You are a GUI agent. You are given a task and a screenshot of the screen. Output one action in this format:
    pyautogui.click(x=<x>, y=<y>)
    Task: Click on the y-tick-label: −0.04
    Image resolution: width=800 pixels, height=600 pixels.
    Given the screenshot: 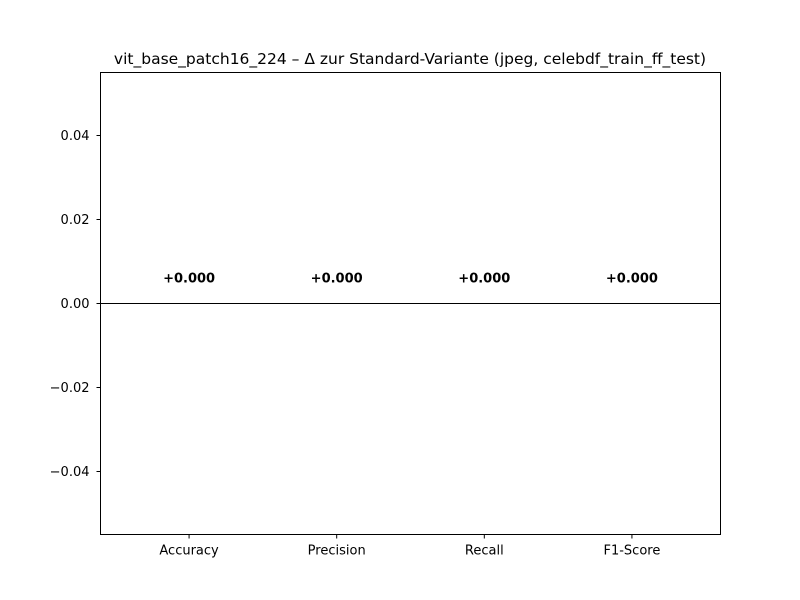 What is the action you would take?
    pyautogui.click(x=70, y=472)
    